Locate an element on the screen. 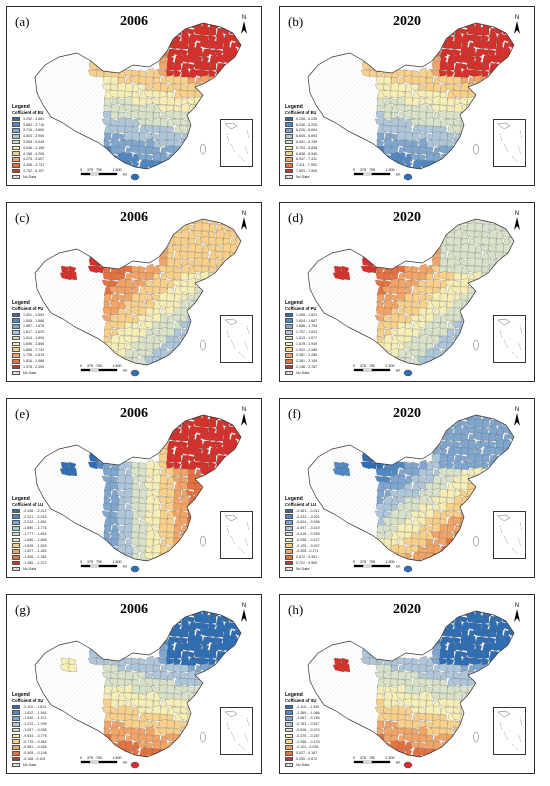 This screenshot has width=550, height=786. legend-range: 4.046 - 4.158 is located at coordinates (34, 147).